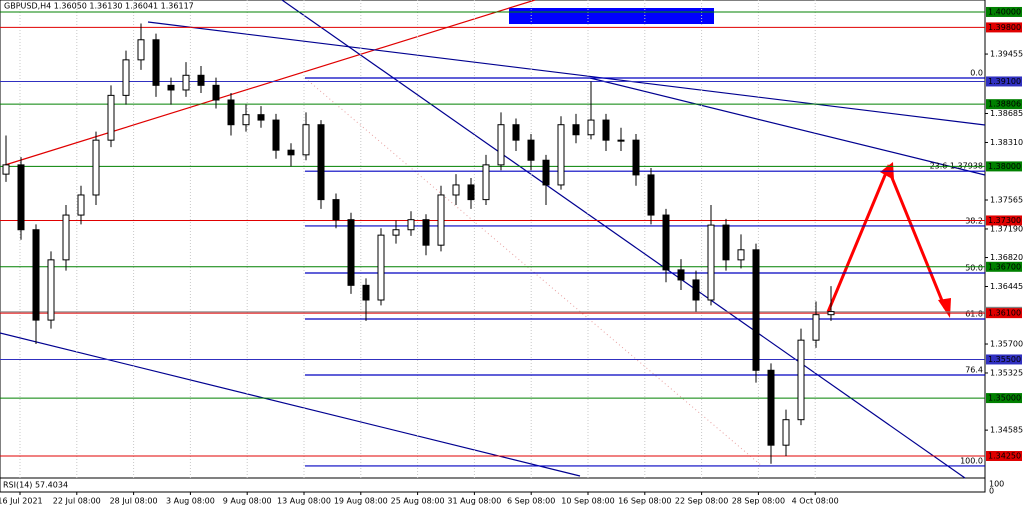  I want to click on x-tick-label: 16 Jul 2021, so click(21, 501).